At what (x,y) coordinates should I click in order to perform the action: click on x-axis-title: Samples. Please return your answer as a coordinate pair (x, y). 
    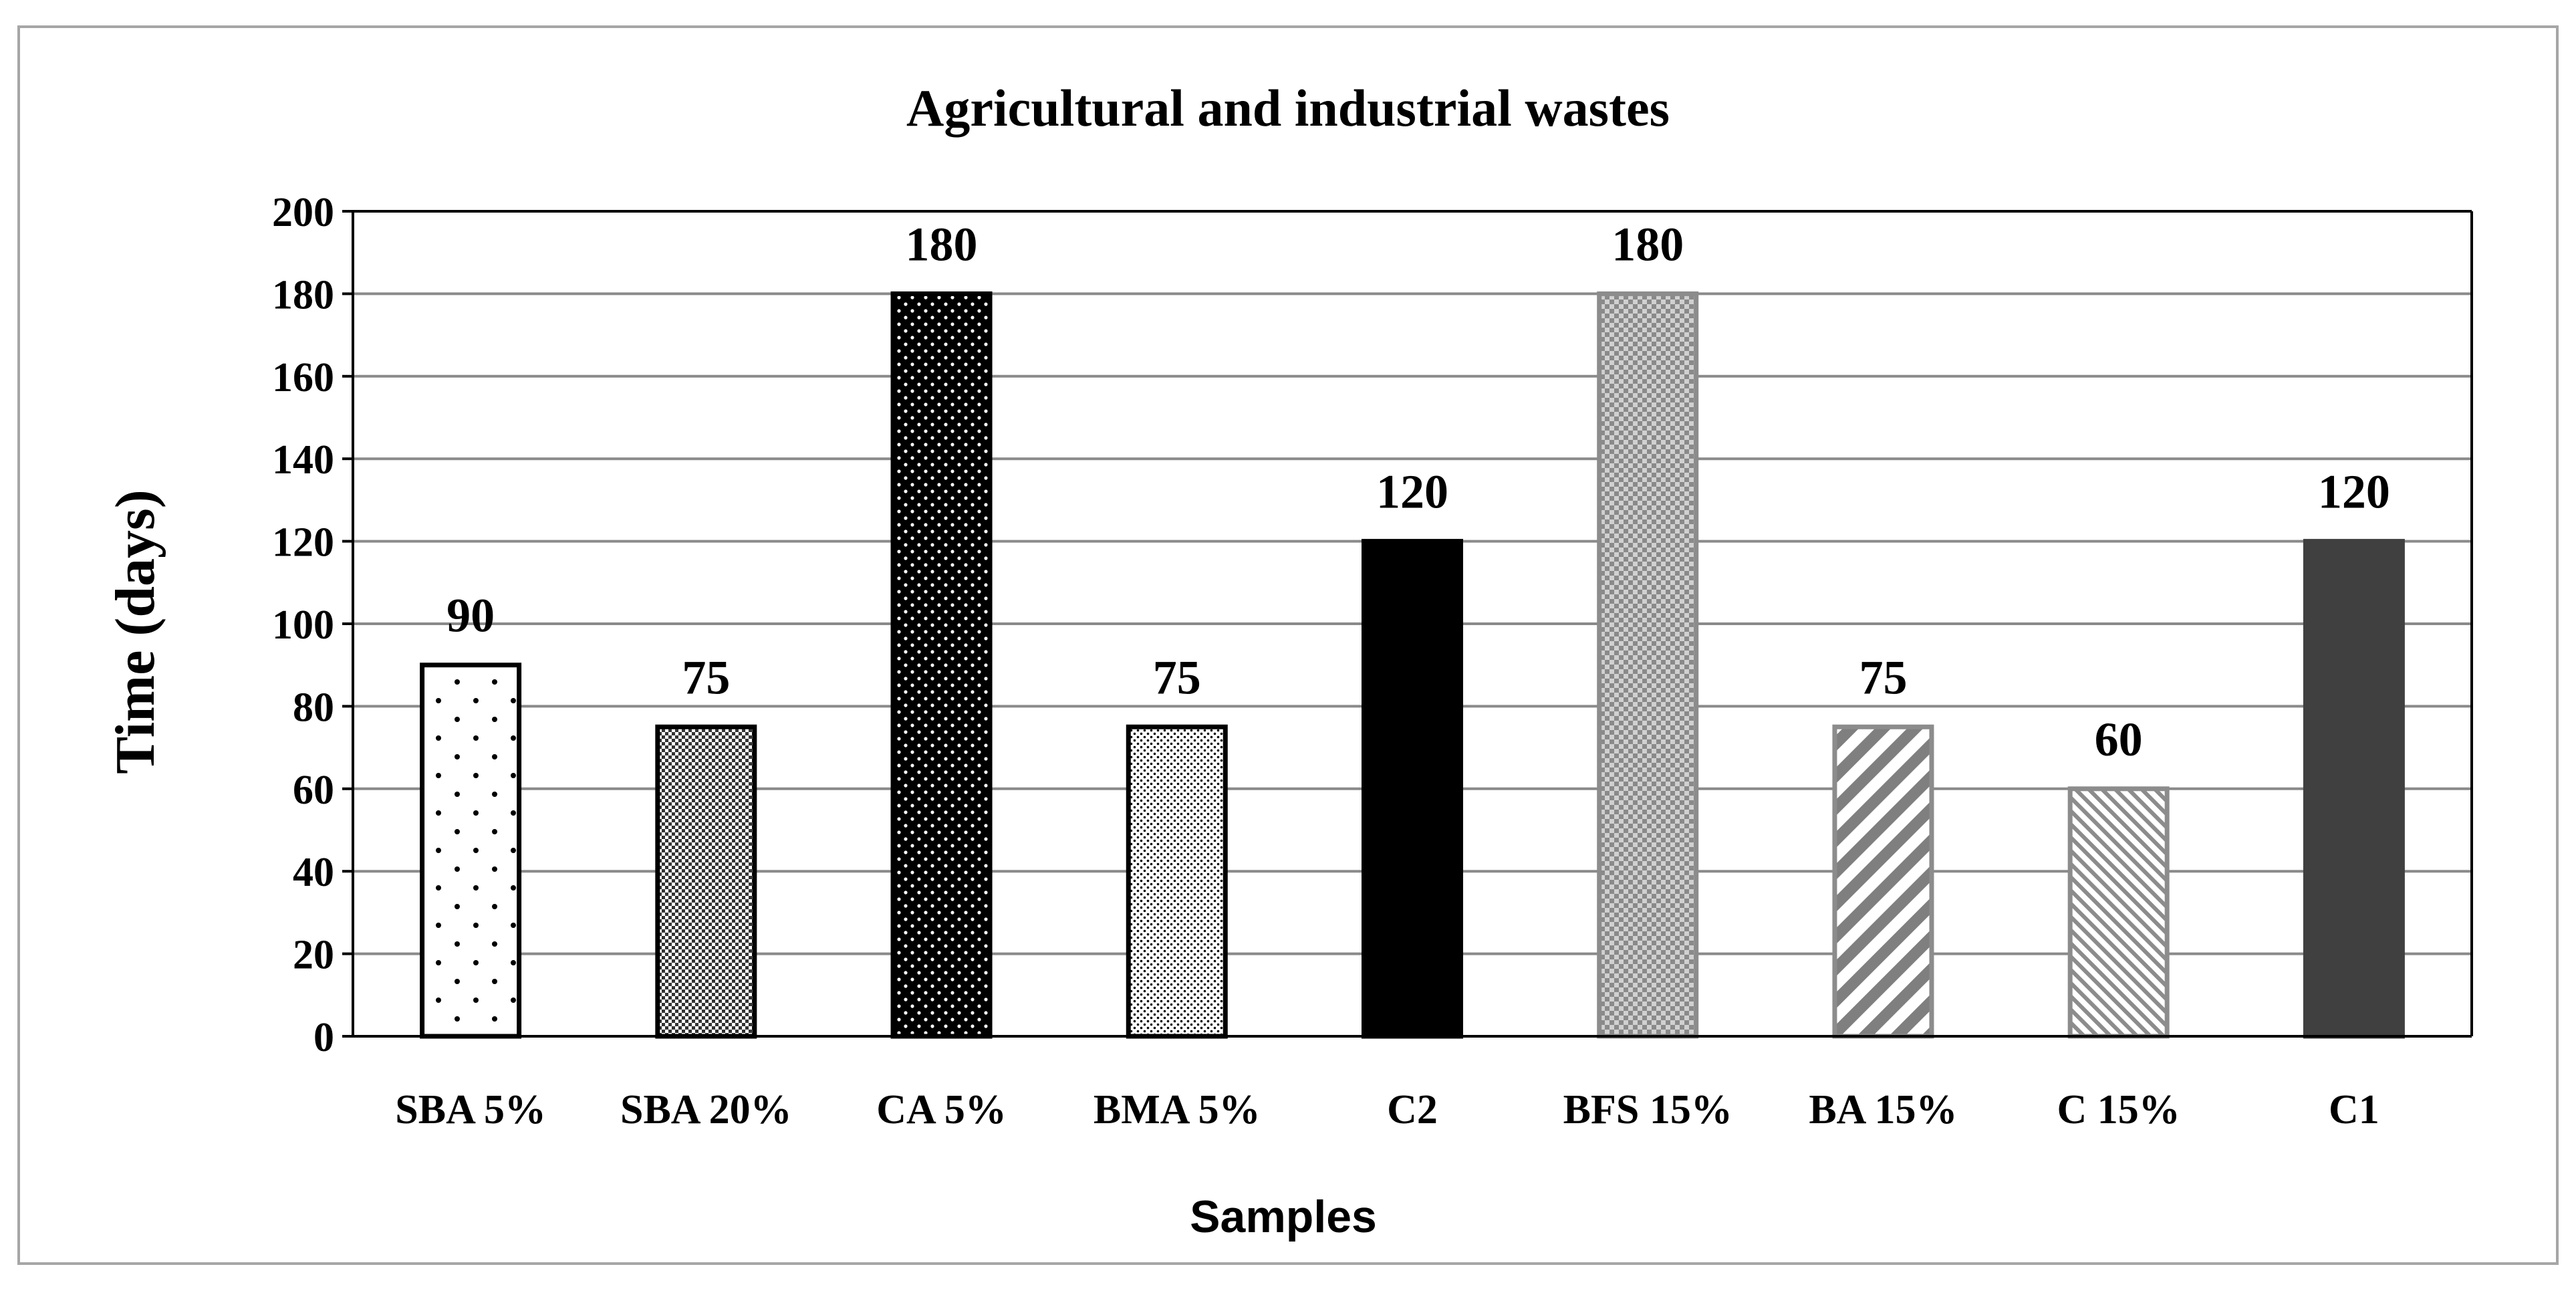
    Looking at the image, I should click on (1283, 1216).